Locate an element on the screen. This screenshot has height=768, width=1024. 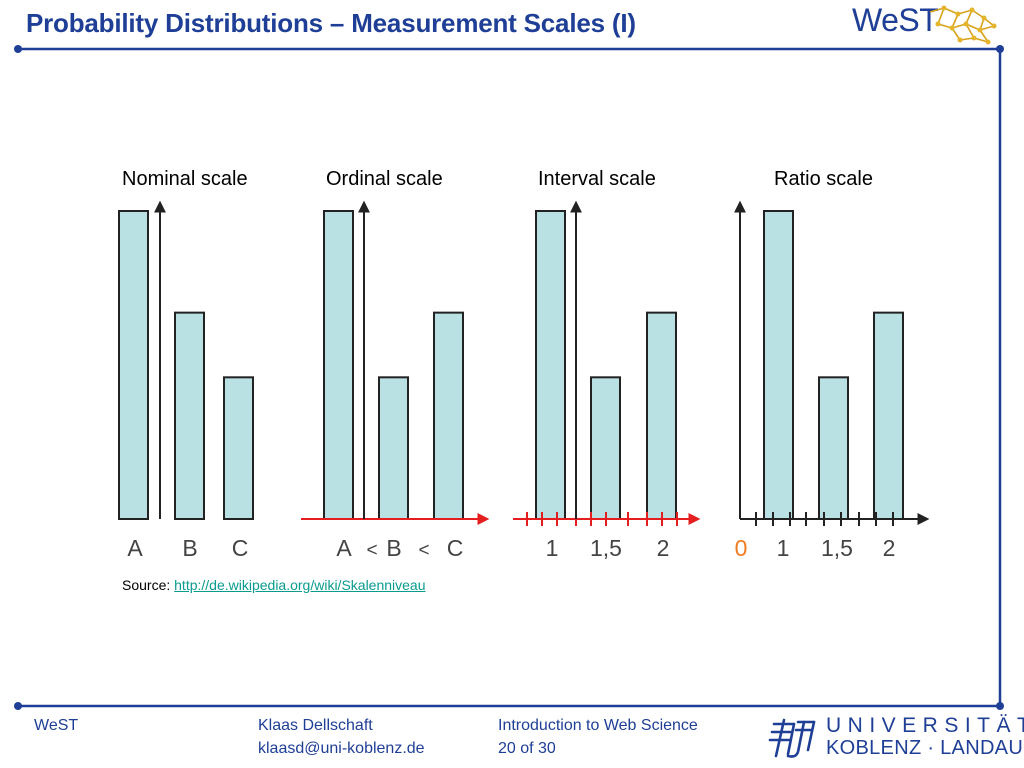
interval-scale-title: Interval scale is located at coordinates (597, 179).